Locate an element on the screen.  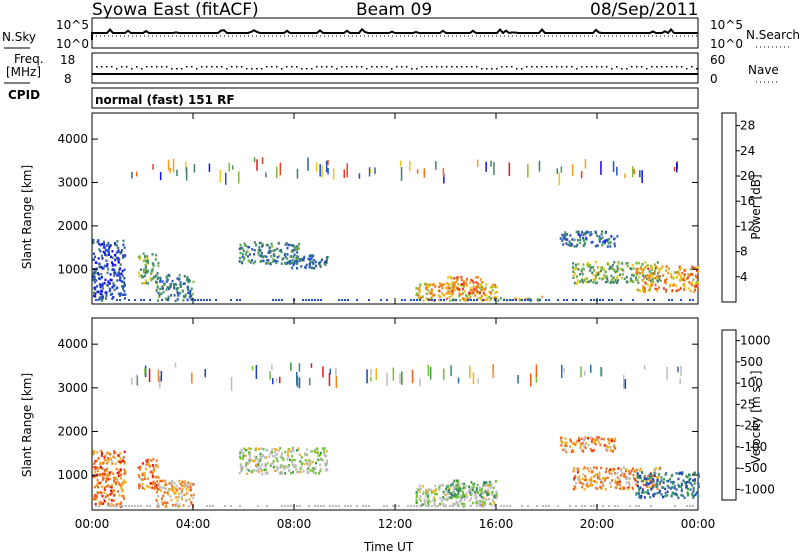
nsky-tick-top: 10^5 is located at coordinates (72, 25).